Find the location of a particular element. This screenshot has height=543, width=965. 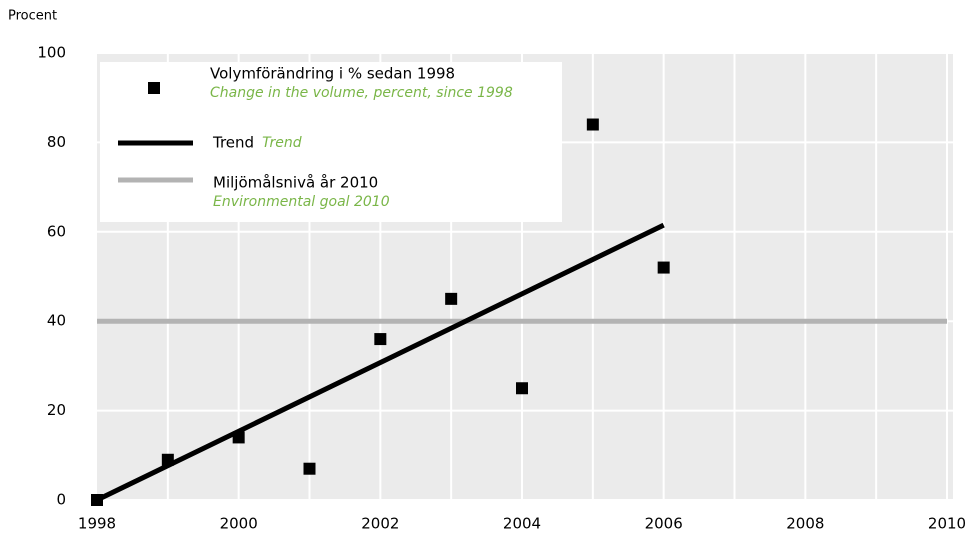

x-tick-label: 2006 is located at coordinates (664, 524).